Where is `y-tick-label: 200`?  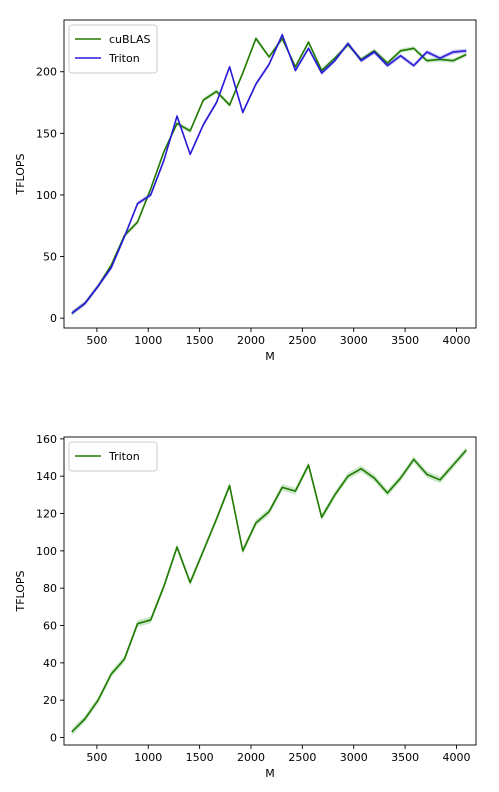 y-tick-label: 200 is located at coordinates (46, 72).